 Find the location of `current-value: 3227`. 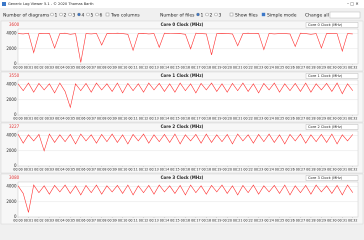

current-value: 3227 is located at coordinates (14, 126).